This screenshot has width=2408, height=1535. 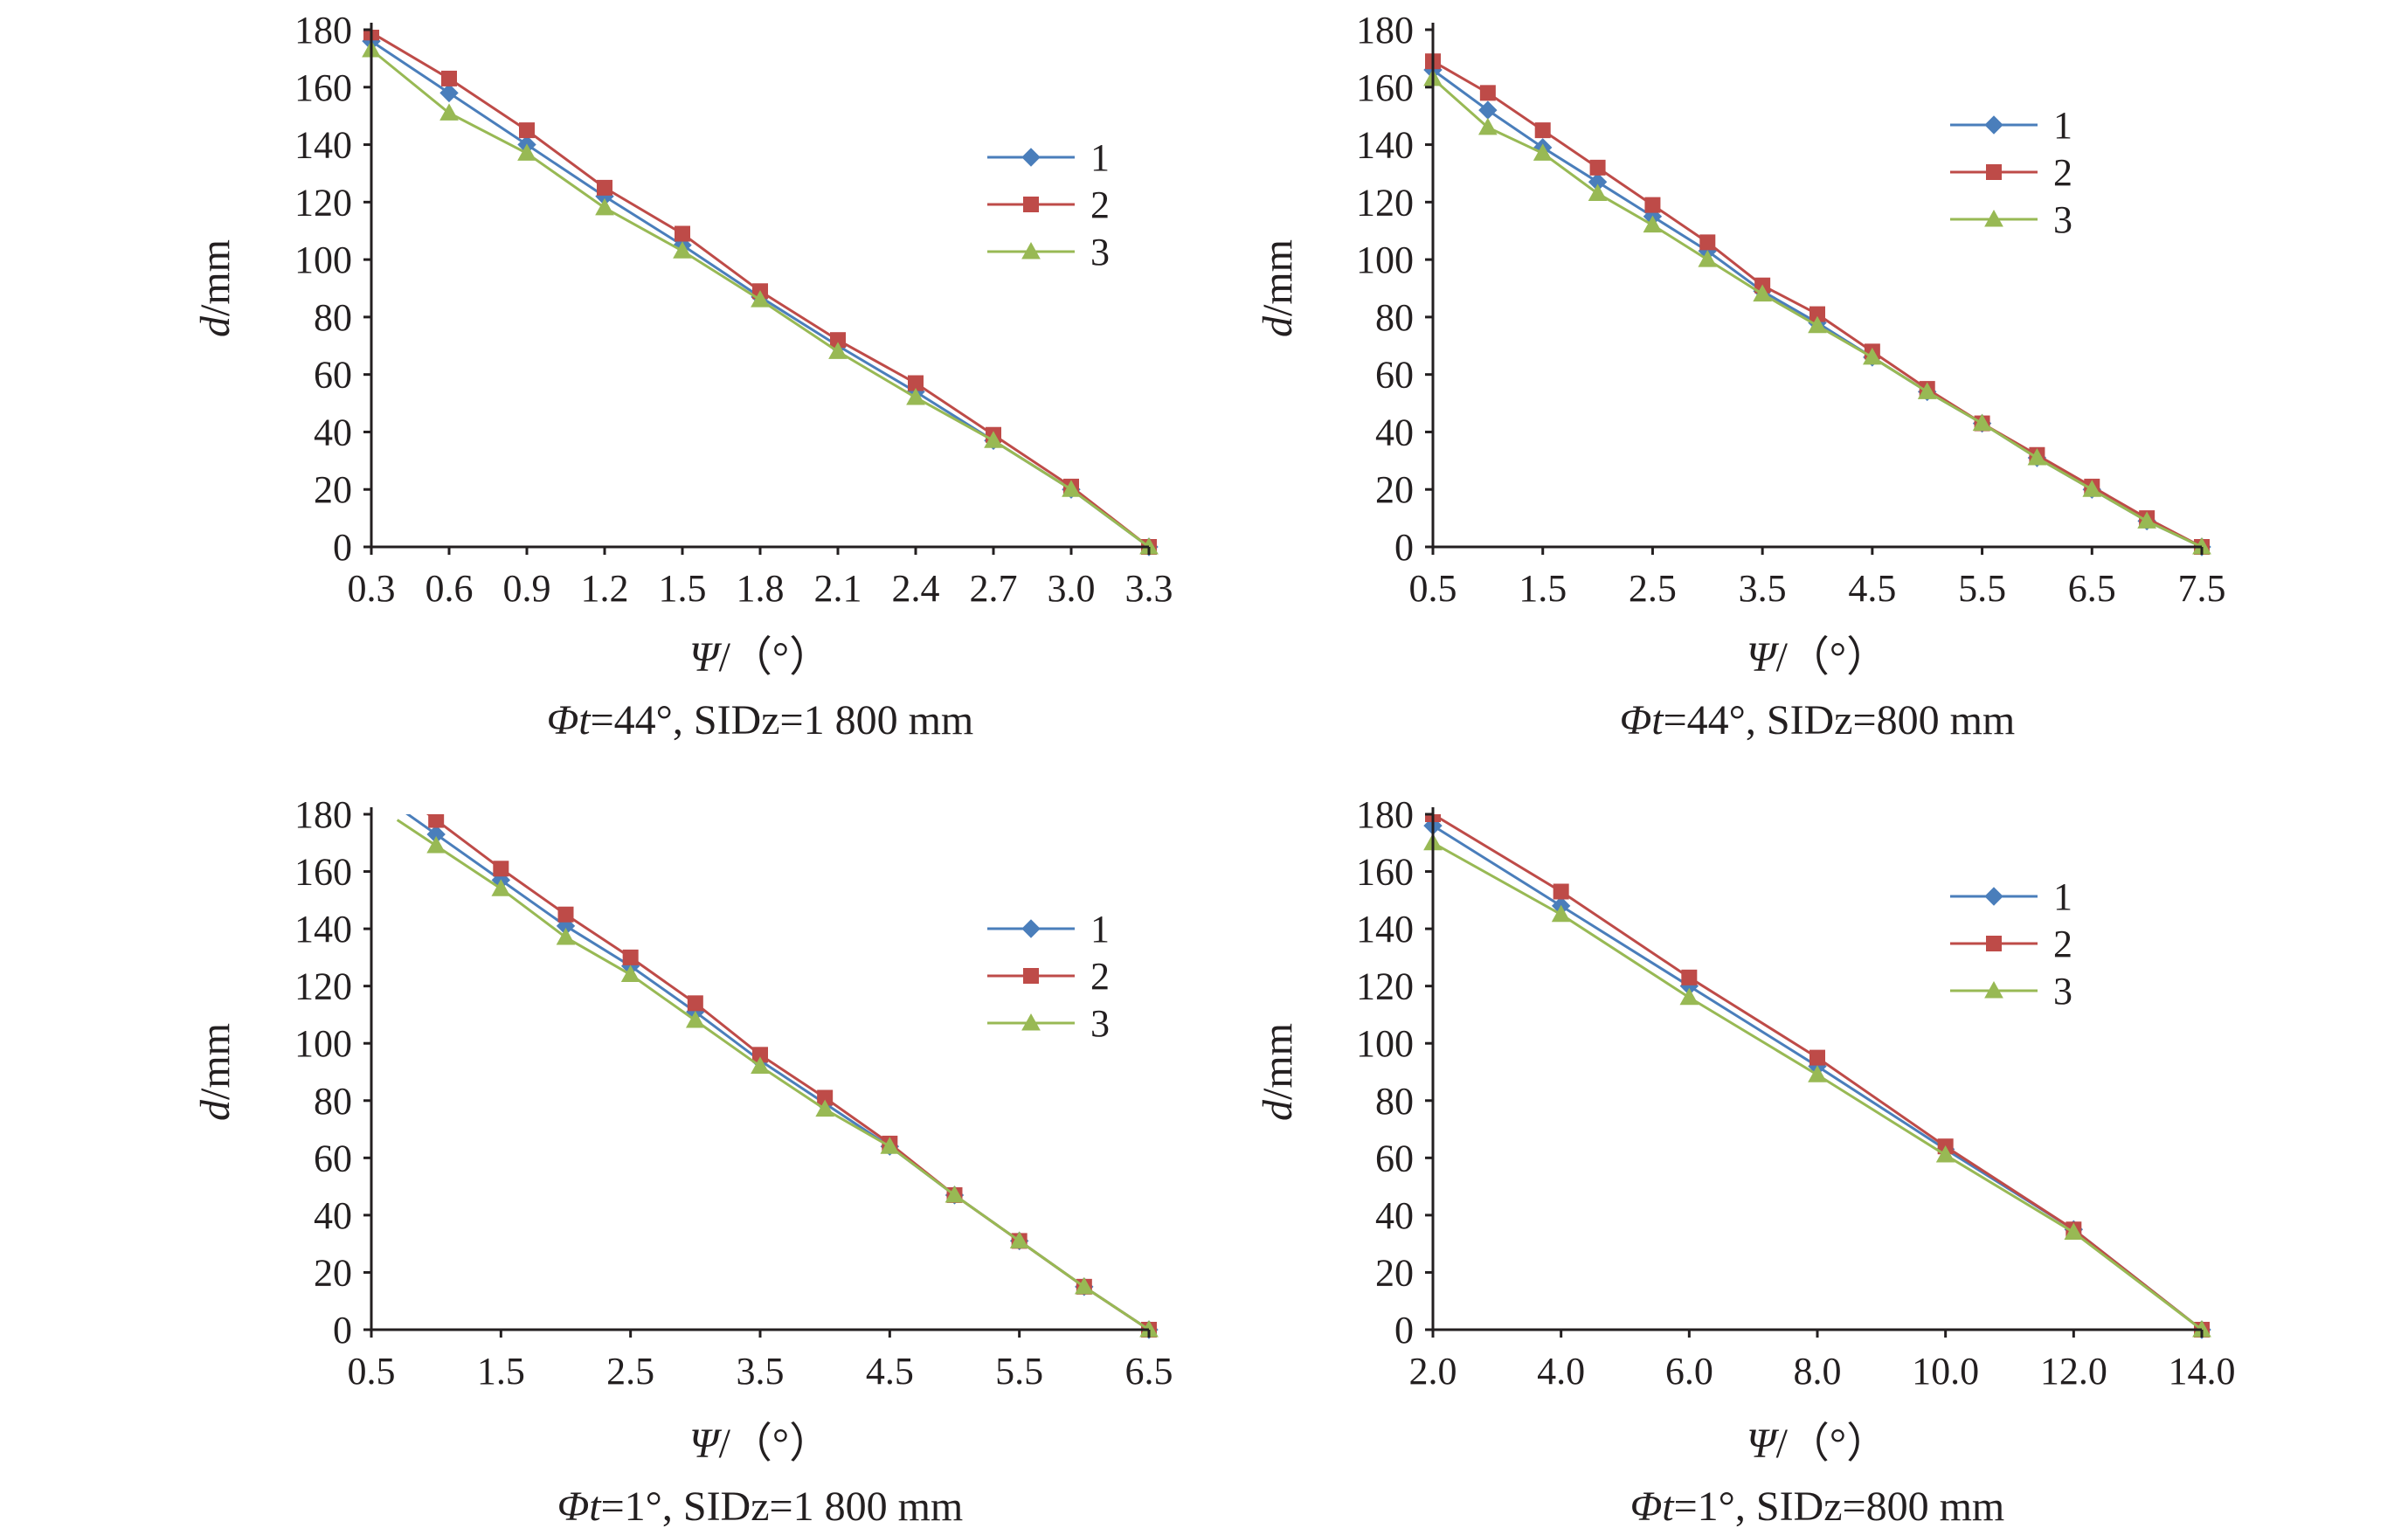 I want to click on panel-caption-rest: =1°, SIDz=800 mm, so click(x=1839, y=1506).